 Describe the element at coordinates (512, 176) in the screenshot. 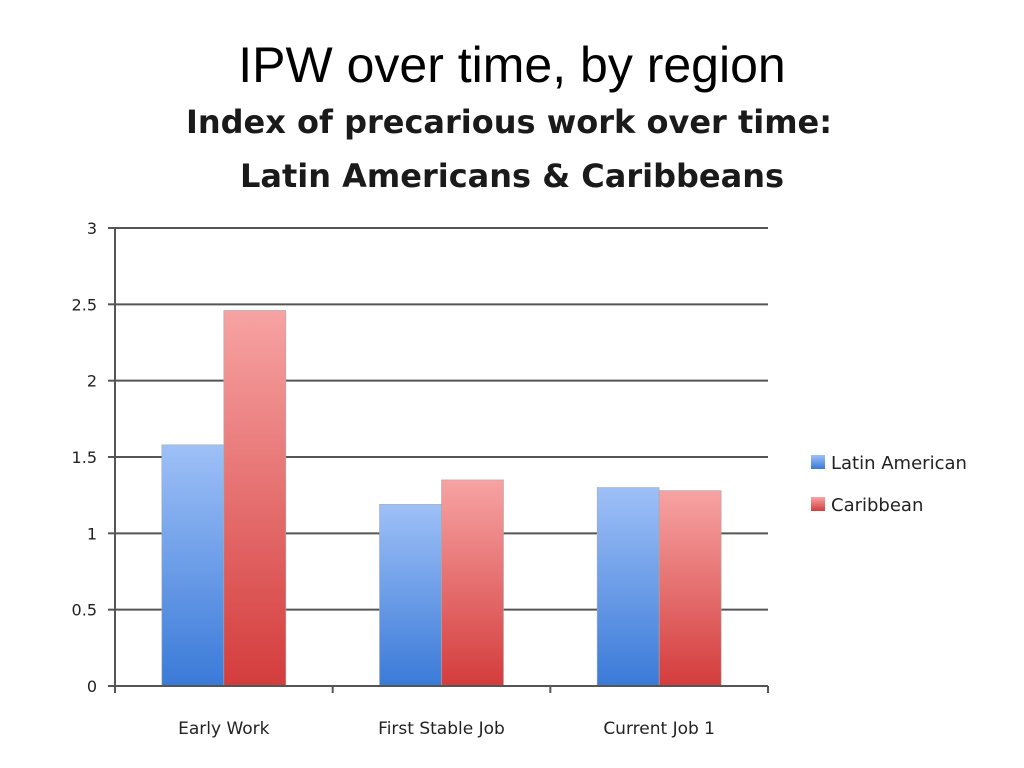

I see `chart-title-line-2: Latin Americans & Caribbeans` at that location.